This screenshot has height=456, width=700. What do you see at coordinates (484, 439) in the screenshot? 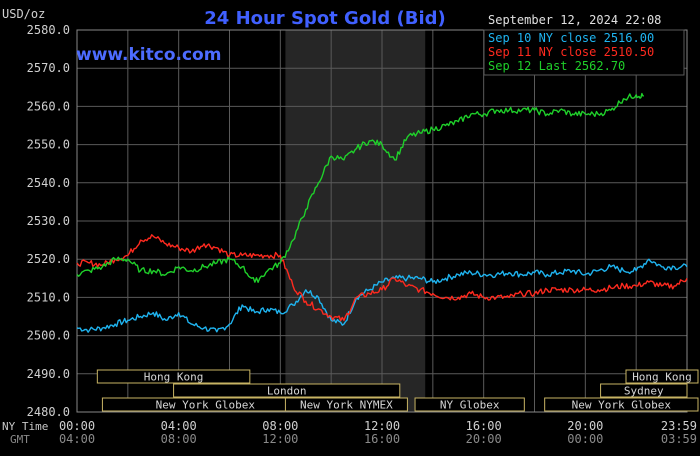
I see `gmt-tick-label: 20:00` at bounding box center [484, 439].